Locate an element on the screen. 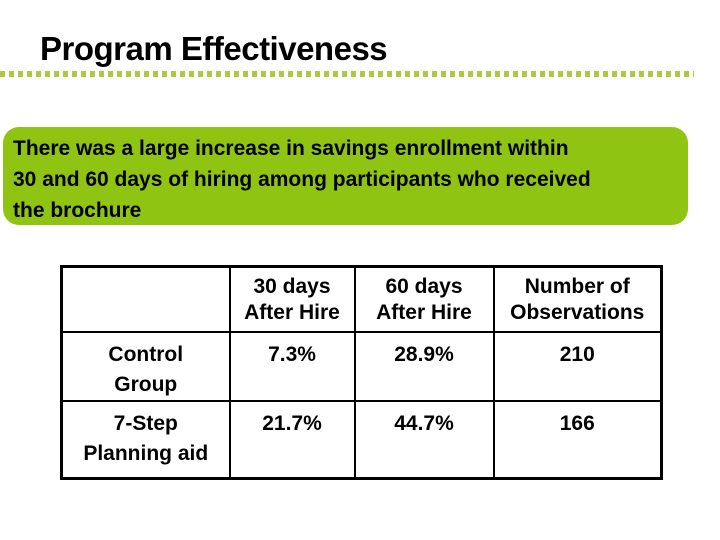 This screenshot has width=720, height=540. cell-control-60-days: 28.9% is located at coordinates (424, 366).